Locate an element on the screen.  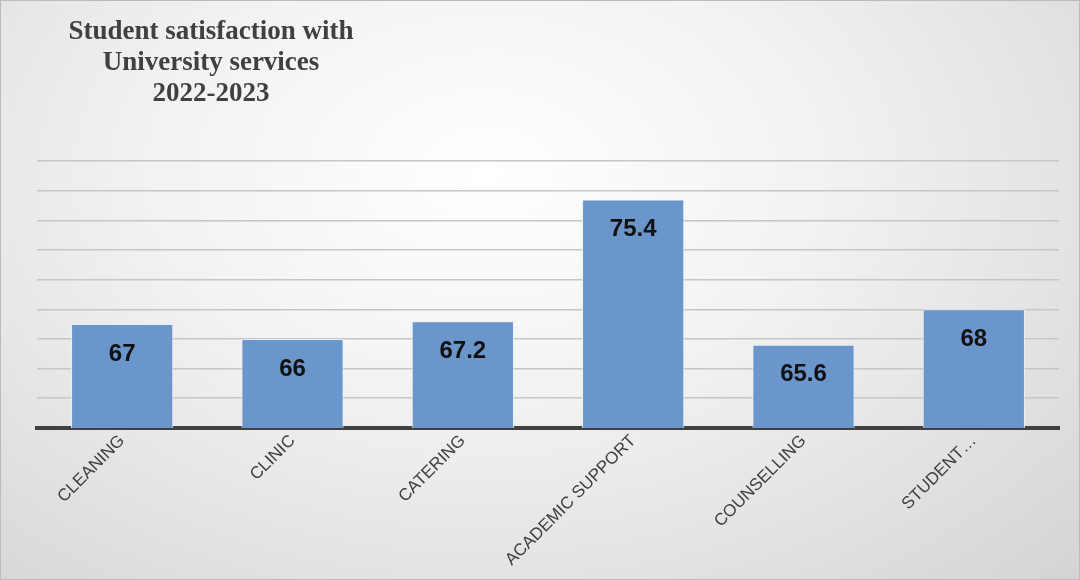
data-label: 68 is located at coordinates (974, 337).